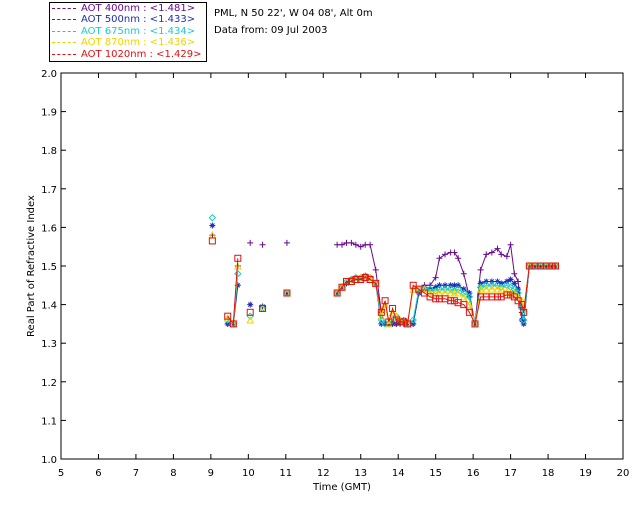  I want to click on legend-label: AOT 1020nm : <1.429>, so click(141, 54).